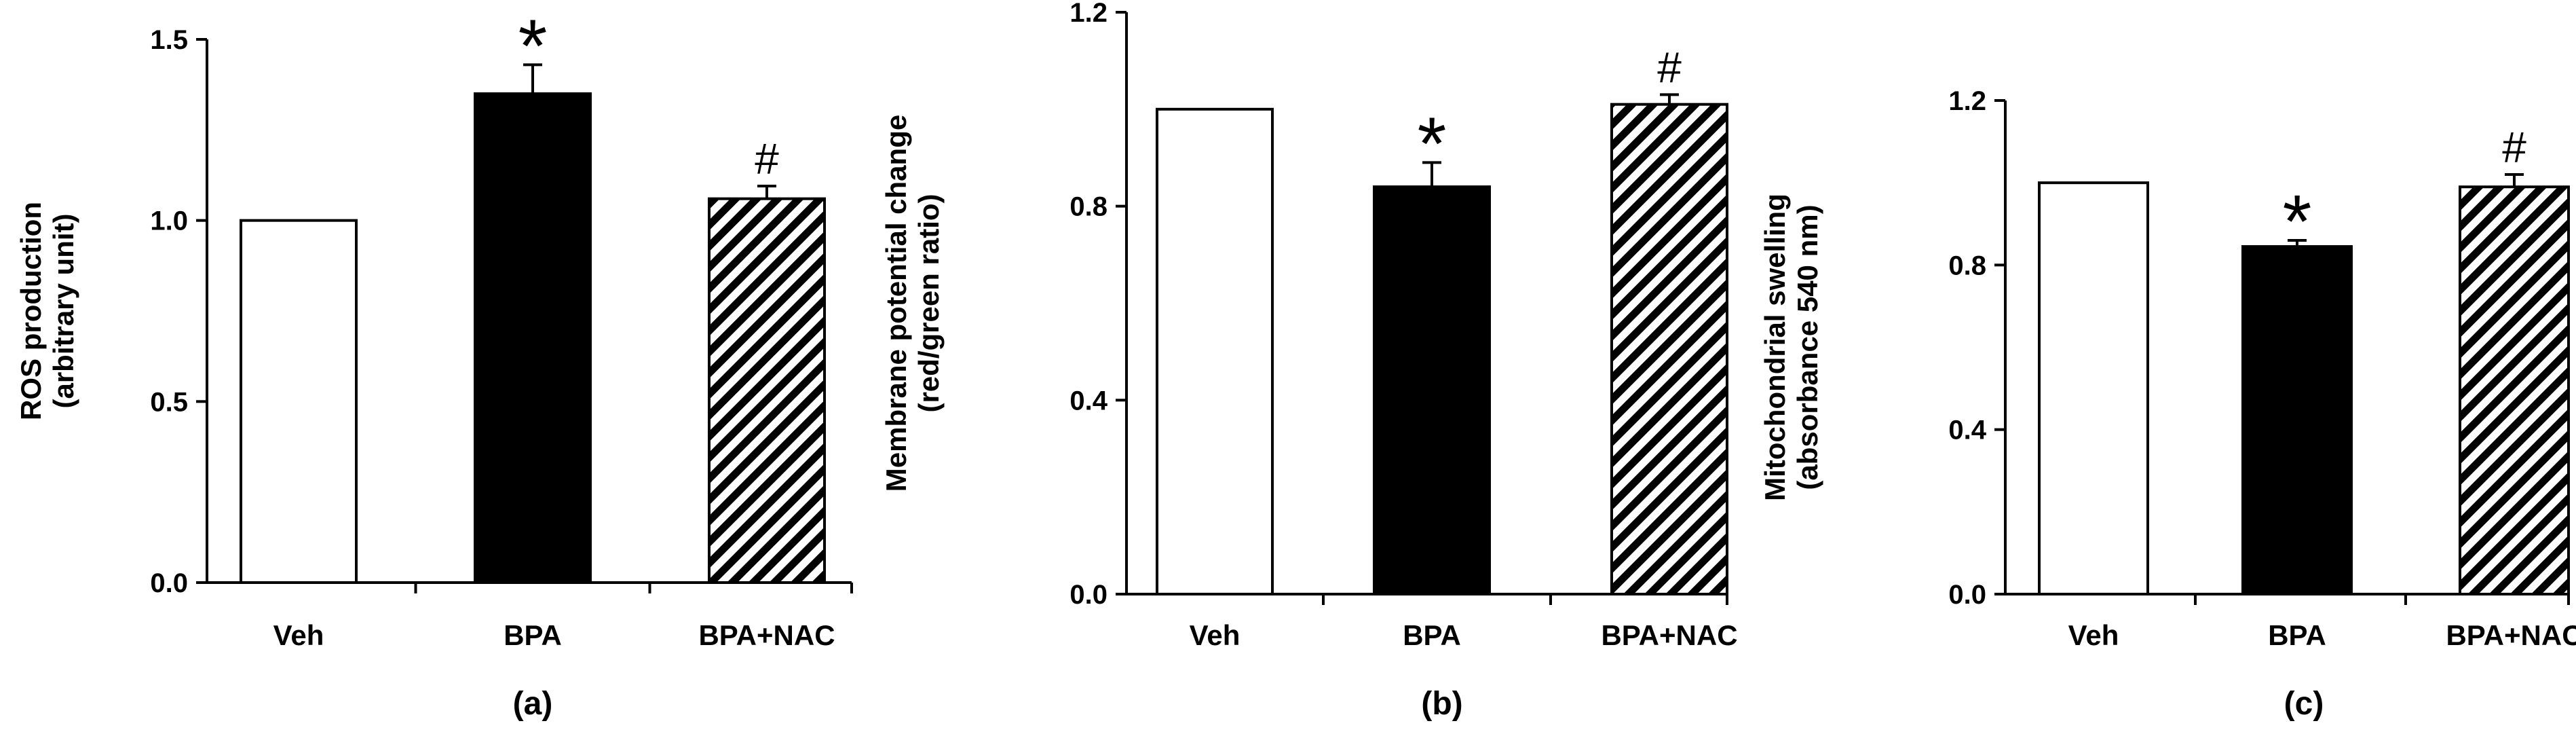  What do you see at coordinates (169, 402) in the screenshot?
I see `y-tick-label: 0.5` at bounding box center [169, 402].